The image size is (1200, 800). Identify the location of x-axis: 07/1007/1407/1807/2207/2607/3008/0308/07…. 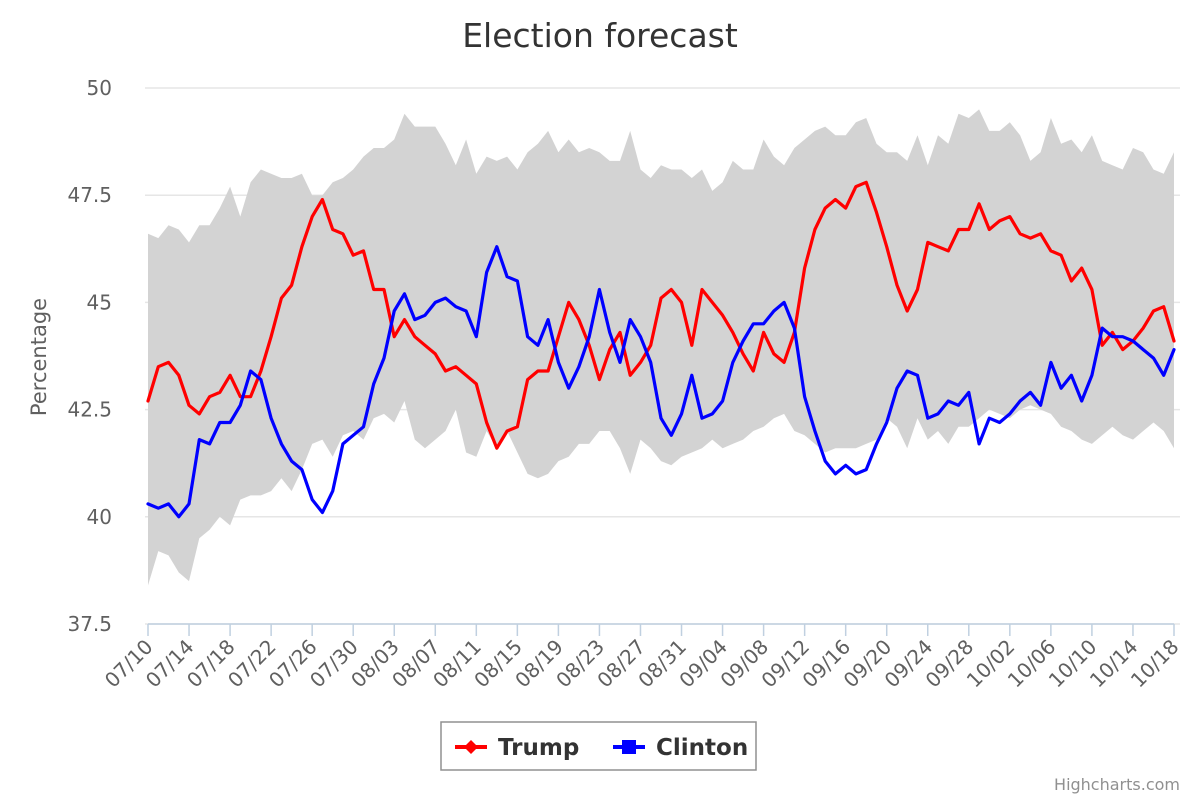
(642, 658).